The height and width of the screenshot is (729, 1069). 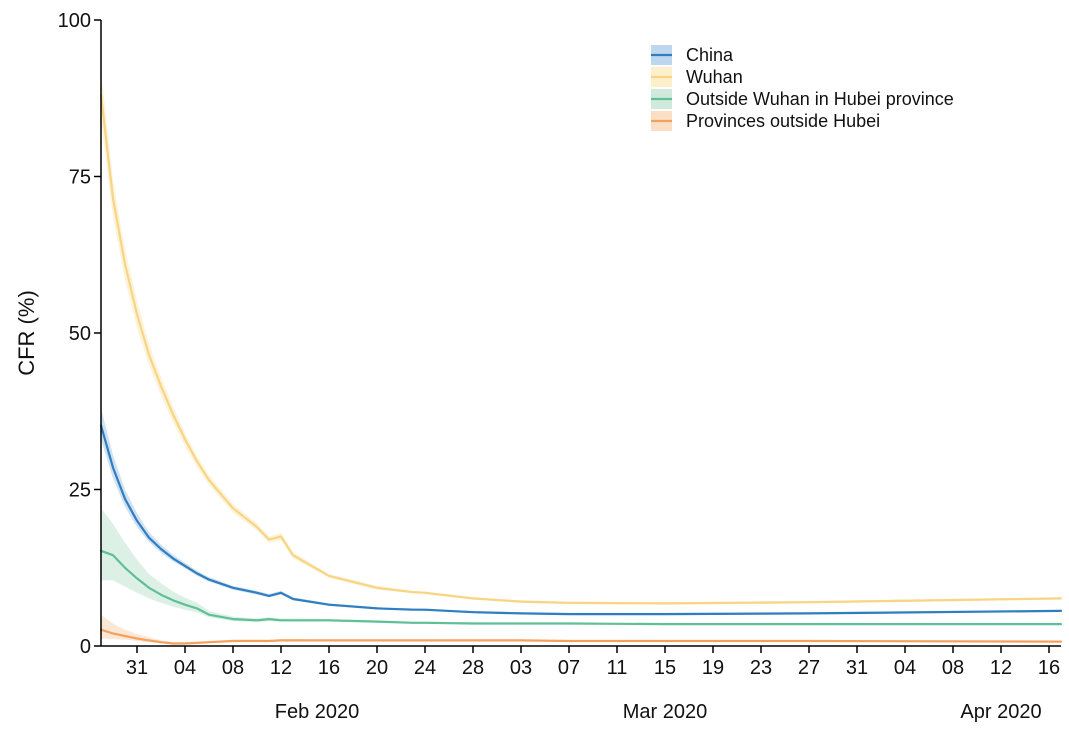 What do you see at coordinates (593, 662) in the screenshot?
I see `x-ticks: 31 04 08 12 16 20 24 28 03 07 11 15 19 23 27 31 04 08 12 16` at bounding box center [593, 662].